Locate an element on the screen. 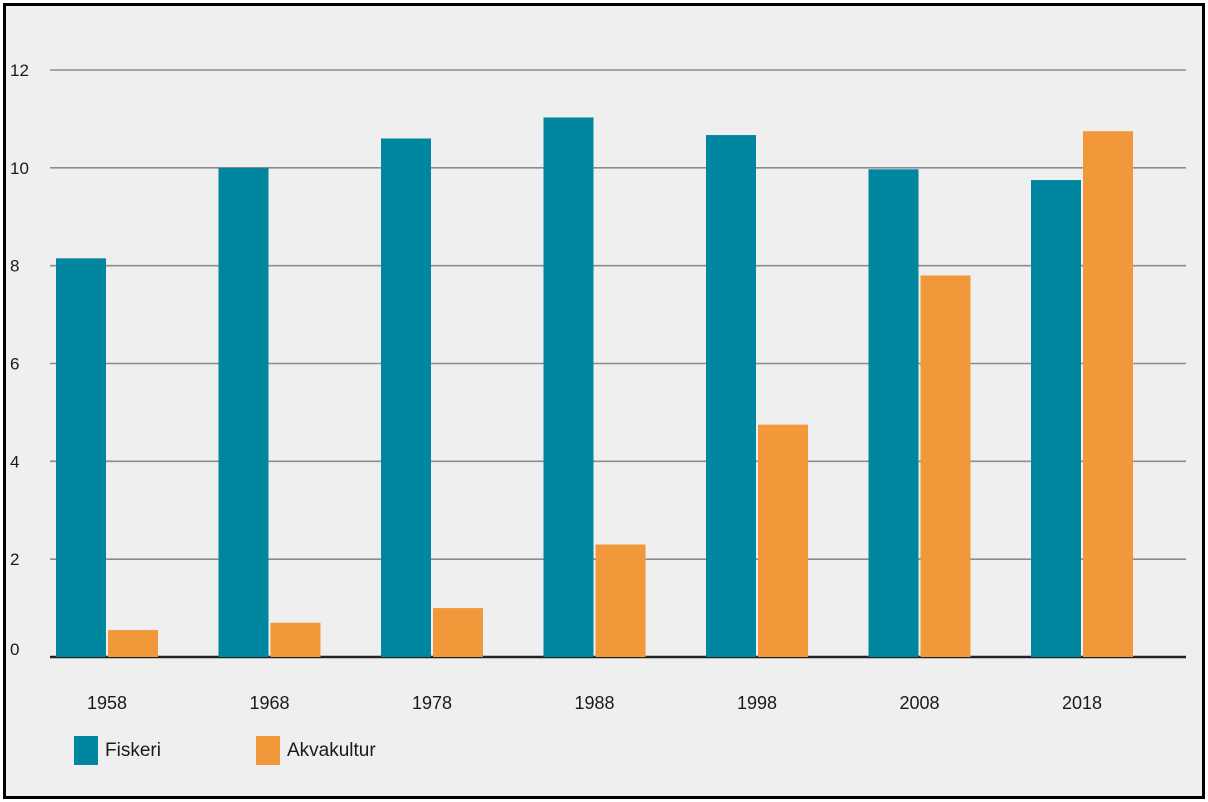 This screenshot has height=802, width=1208. bar-akvakultur-2018 is located at coordinates (1108, 394).